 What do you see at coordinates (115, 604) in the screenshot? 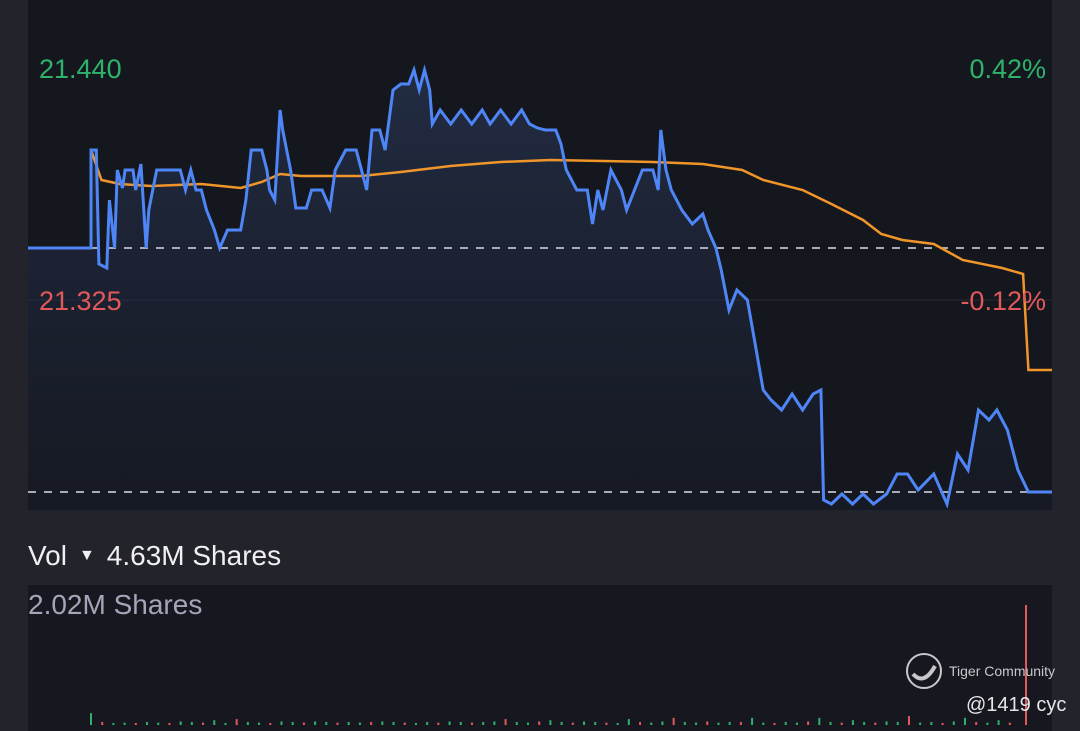
I see `volume-max-label: 2.02M Shares` at bounding box center [115, 604].